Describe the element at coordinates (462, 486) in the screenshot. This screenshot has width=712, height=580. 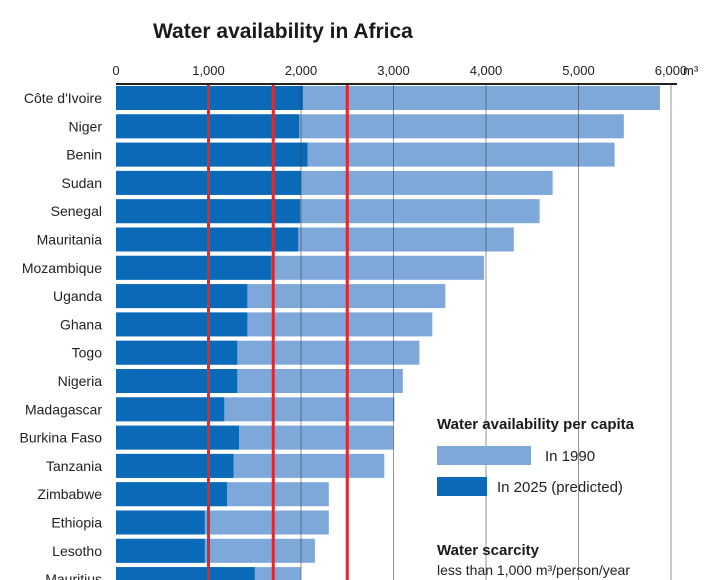
I see `legend-swatch-2025` at that location.